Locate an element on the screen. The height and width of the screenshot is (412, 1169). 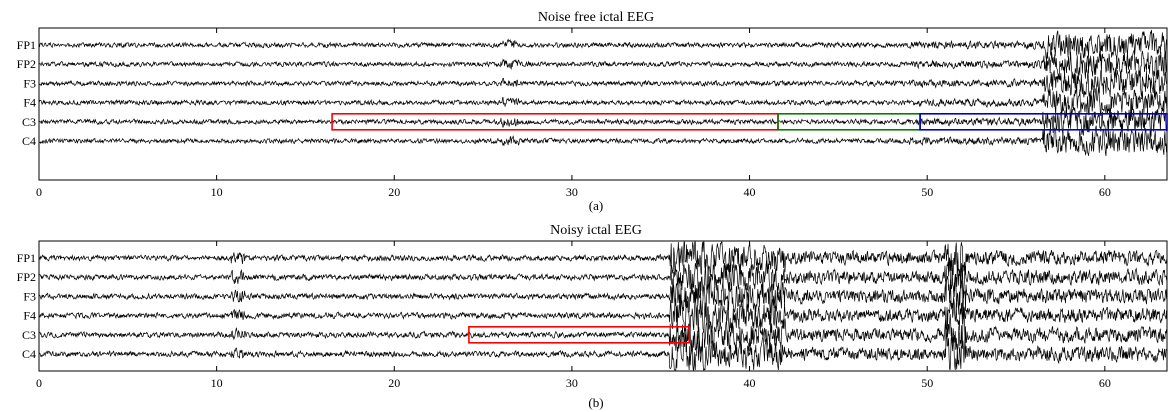
panel-a-channel-labels: FP1 FP2 F3 F4 C3 C4 is located at coordinates (26, 93).